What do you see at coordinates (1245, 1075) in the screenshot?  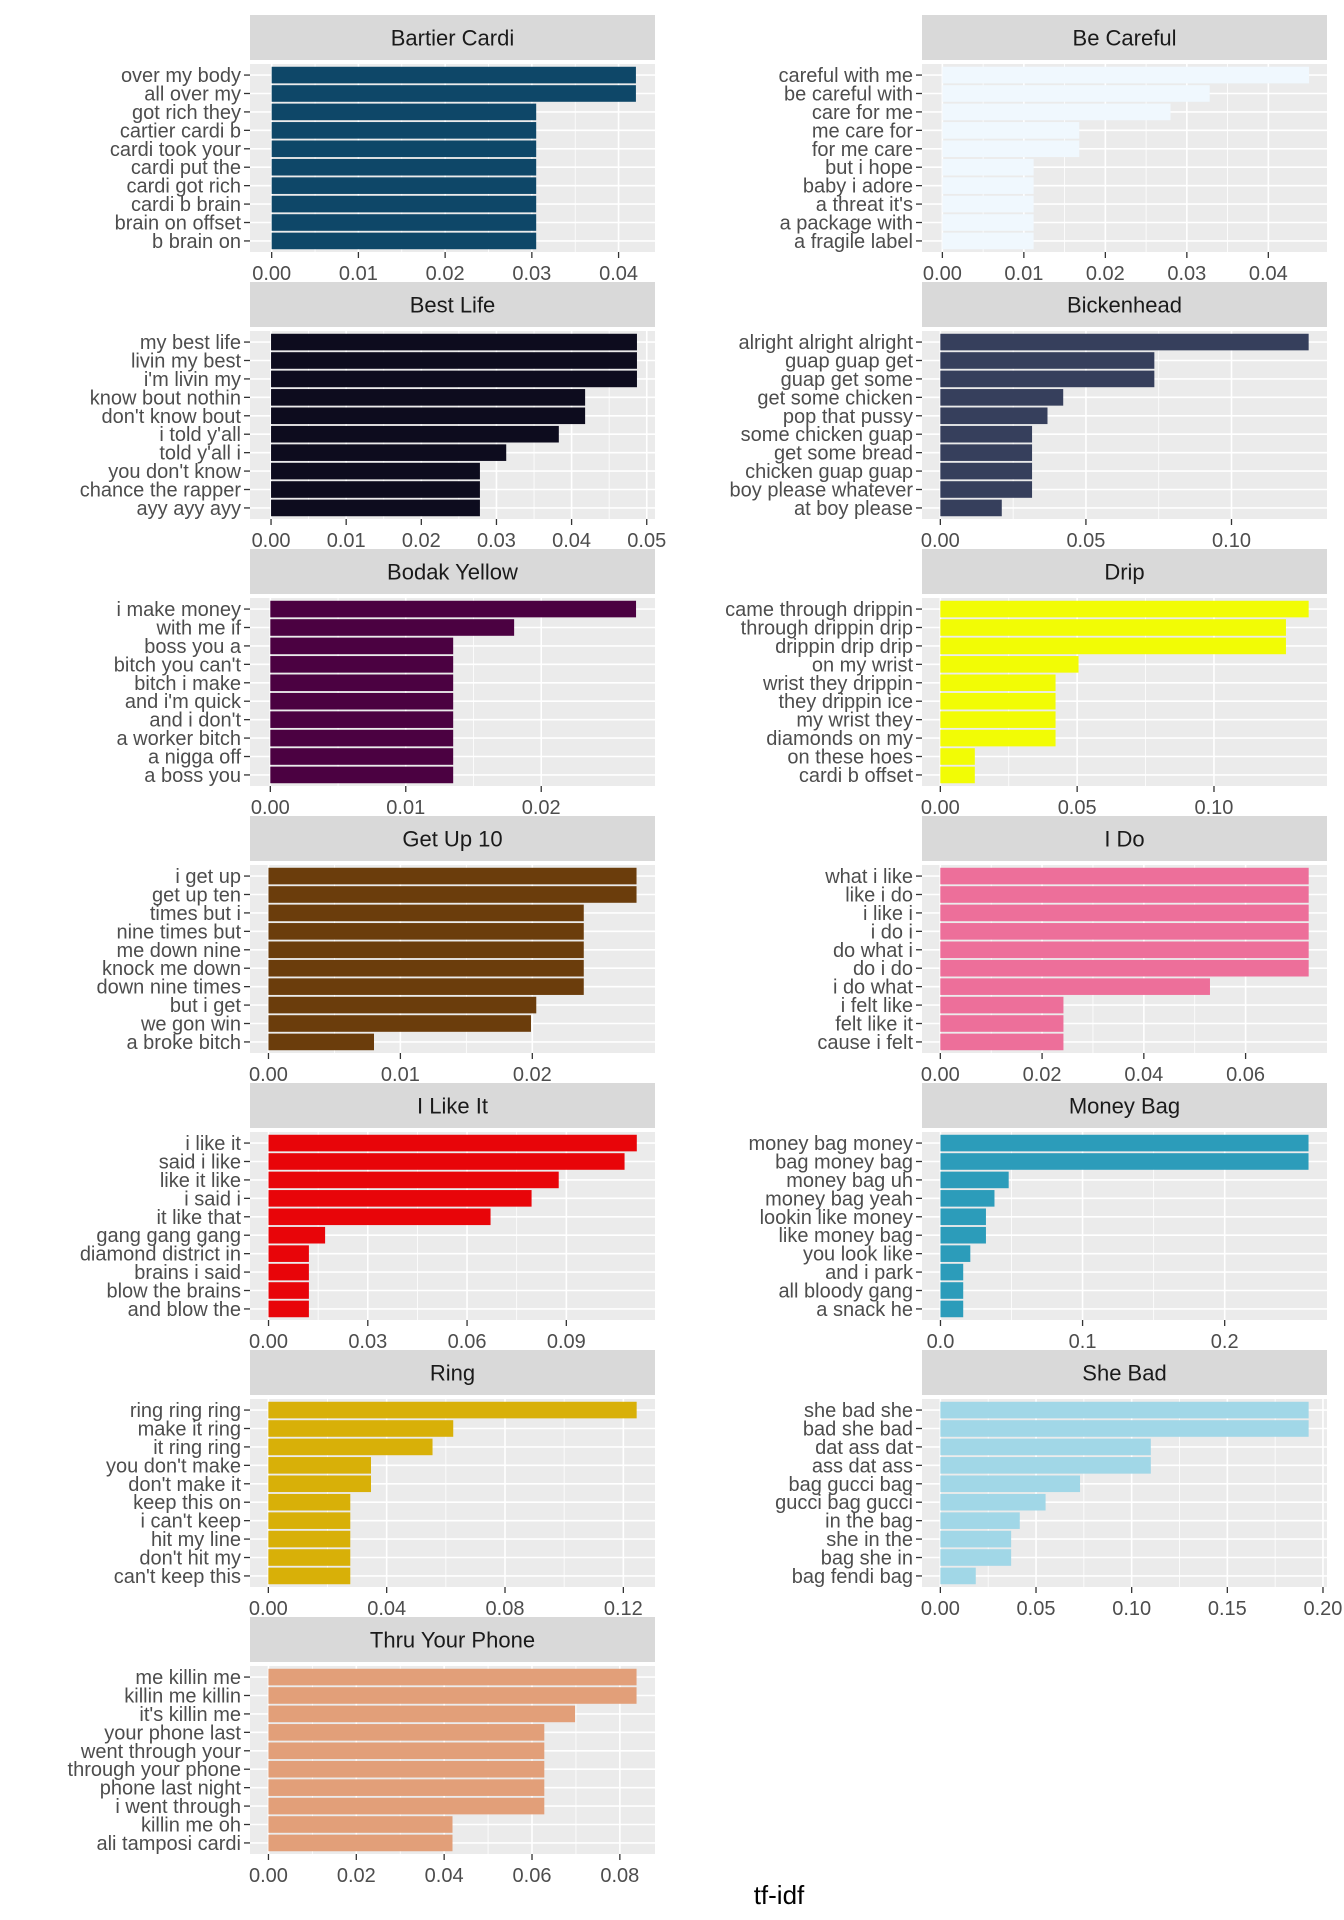 I see `xtick-label-i-do: 0.06` at bounding box center [1245, 1075].